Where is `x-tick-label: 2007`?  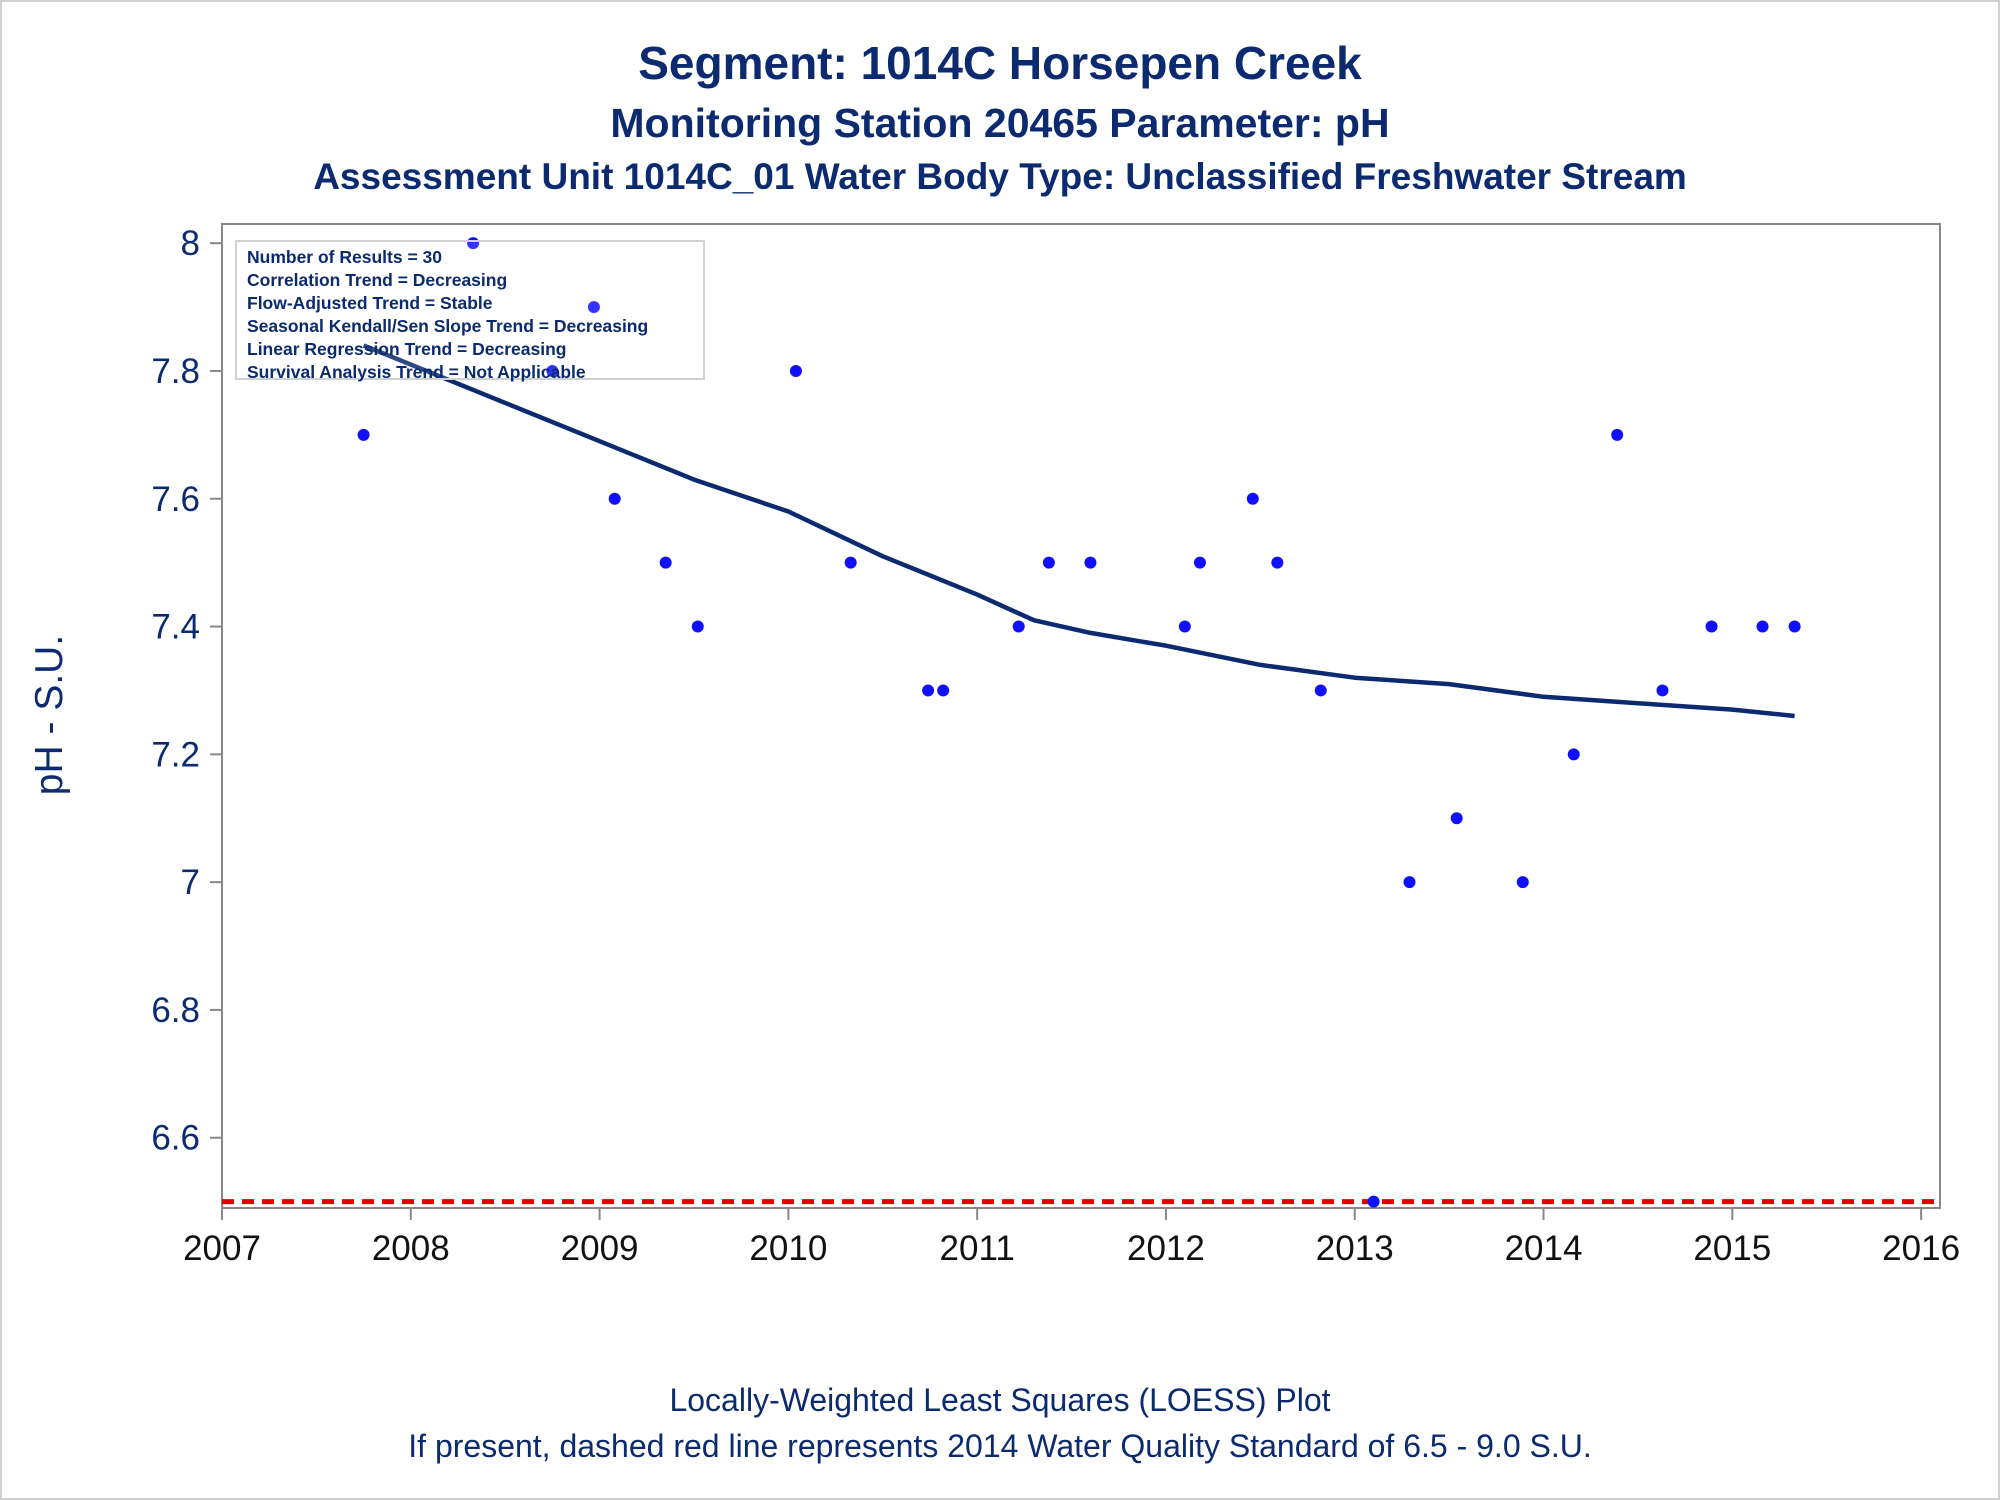 x-tick-label: 2007 is located at coordinates (222, 1248).